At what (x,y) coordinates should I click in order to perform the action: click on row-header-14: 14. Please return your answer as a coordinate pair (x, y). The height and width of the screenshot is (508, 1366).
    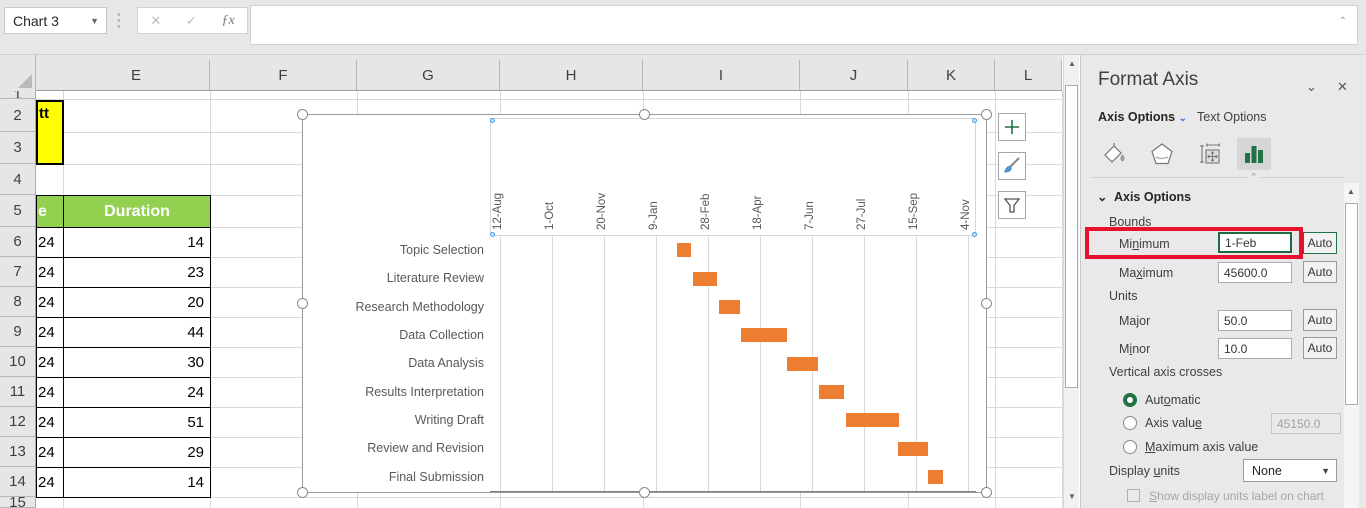
    Looking at the image, I should click on (17, 482).